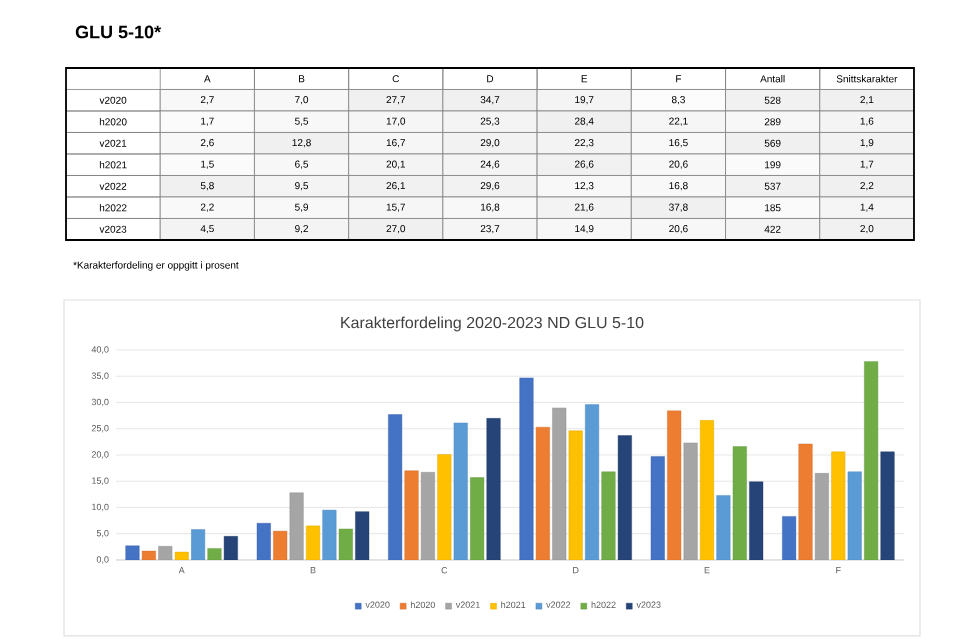  What do you see at coordinates (118, 32) in the screenshot?
I see `chart-title: GLU 5-10*` at bounding box center [118, 32].